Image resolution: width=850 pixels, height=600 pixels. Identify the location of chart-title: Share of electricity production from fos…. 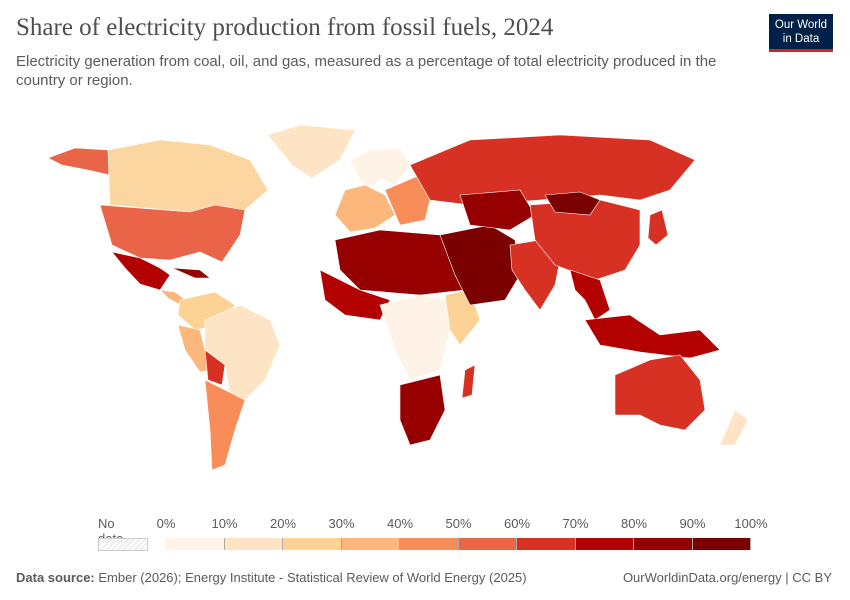
(285, 27).